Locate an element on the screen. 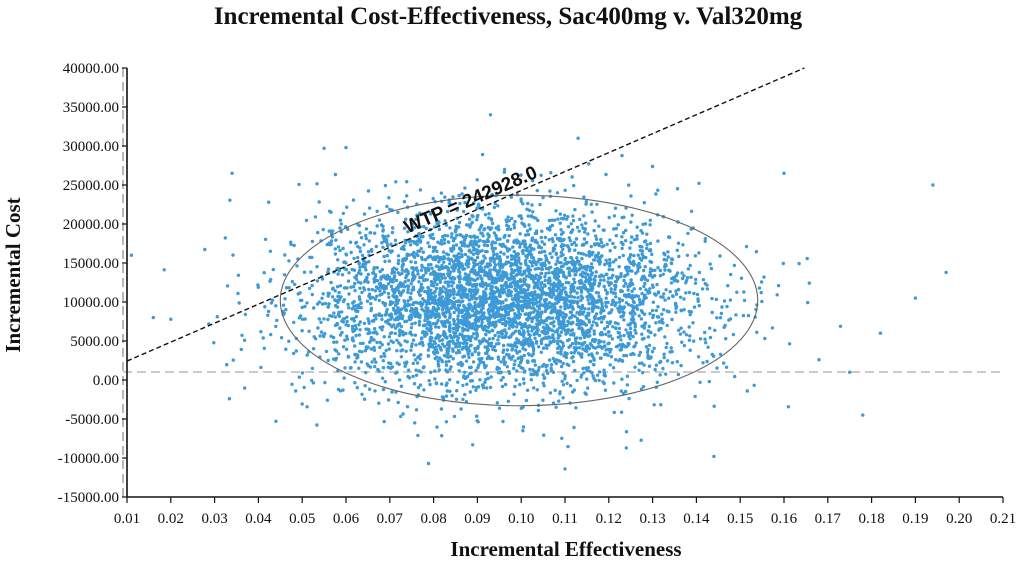  y-tick-label: 25000.00 is located at coordinates (91, 186).